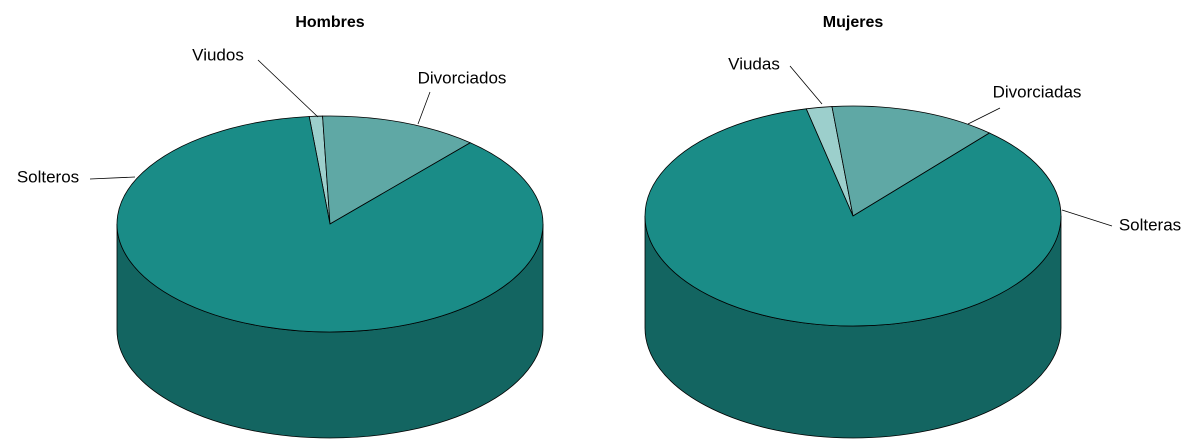 The image size is (1190, 441). Describe the element at coordinates (329, 22) in the screenshot. I see `chart-title: Hombres` at that location.